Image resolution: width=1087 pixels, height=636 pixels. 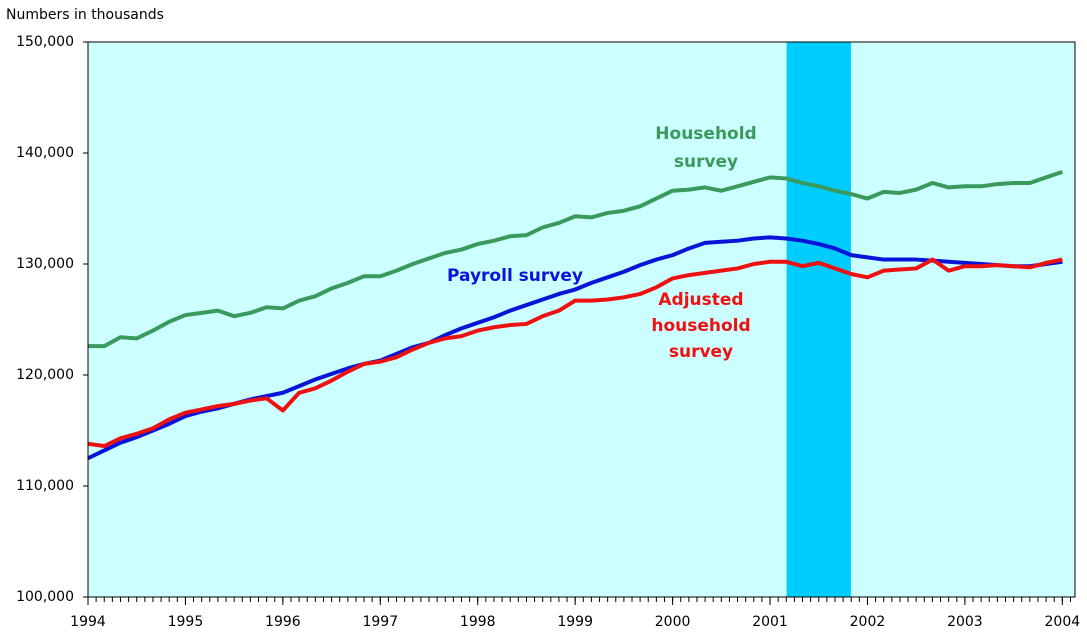 I want to click on series-label: Adjusted, so click(x=700, y=300).